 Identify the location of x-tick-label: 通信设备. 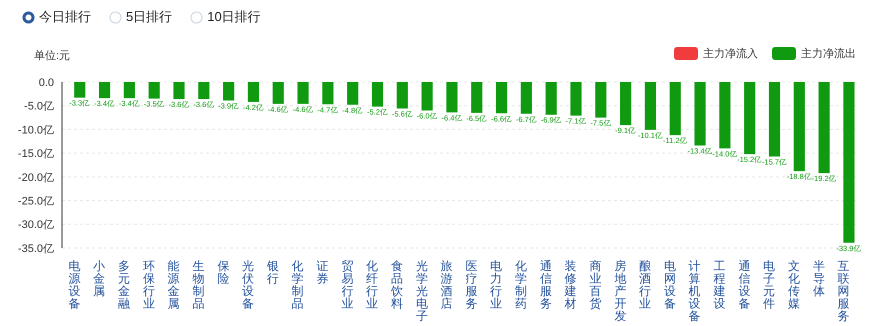
(744, 284).